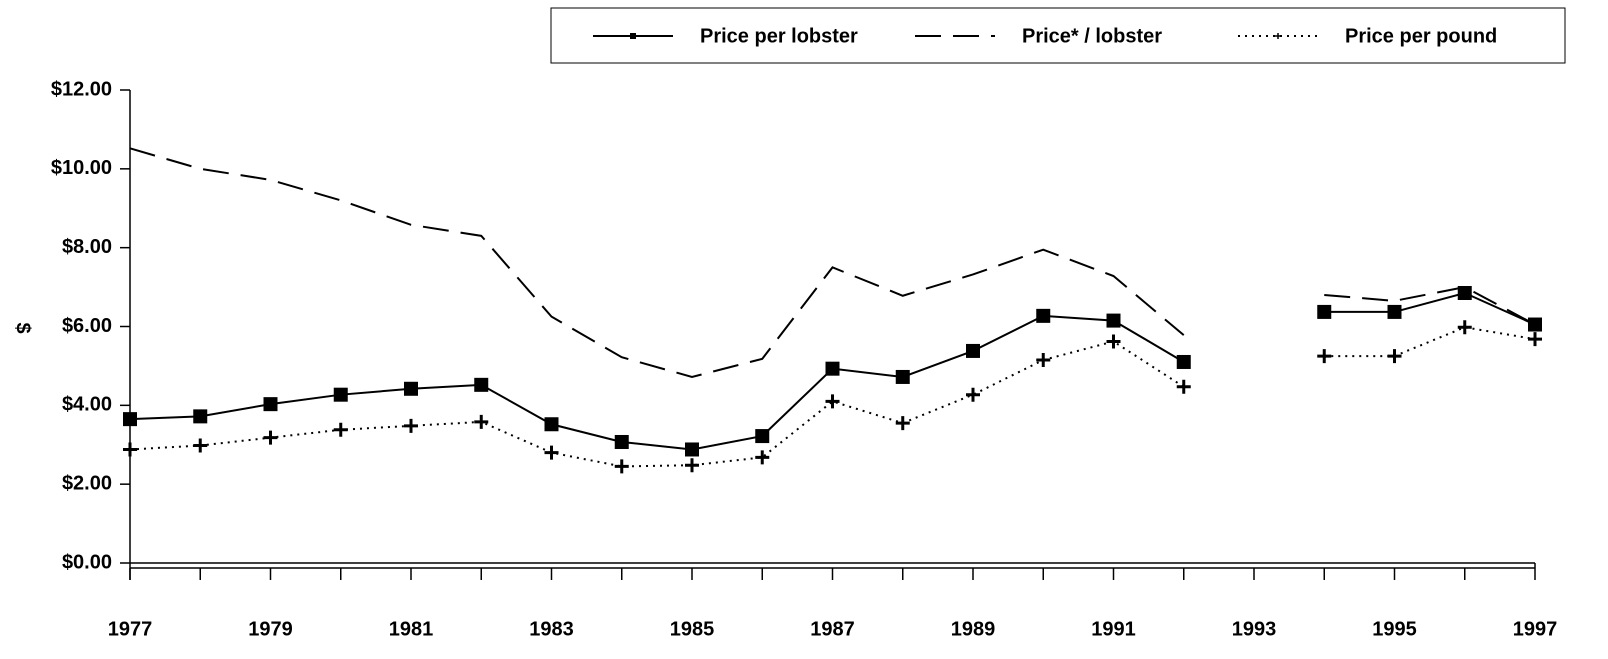 Image resolution: width=1608 pixels, height=659 pixels. Describe the element at coordinates (87, 562) in the screenshot. I see `y-tick-label: $0.00` at that location.